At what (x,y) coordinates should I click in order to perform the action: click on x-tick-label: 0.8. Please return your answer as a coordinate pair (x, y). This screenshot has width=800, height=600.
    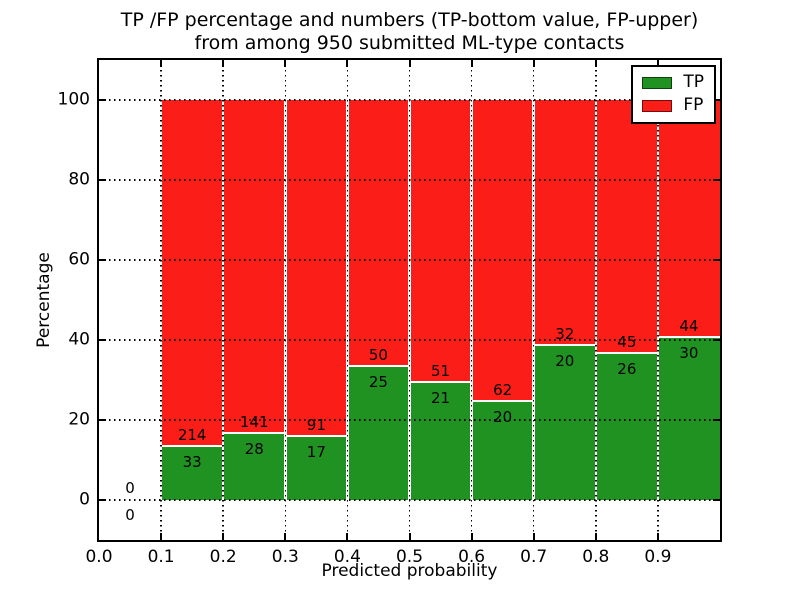
    Looking at the image, I should click on (596, 557).